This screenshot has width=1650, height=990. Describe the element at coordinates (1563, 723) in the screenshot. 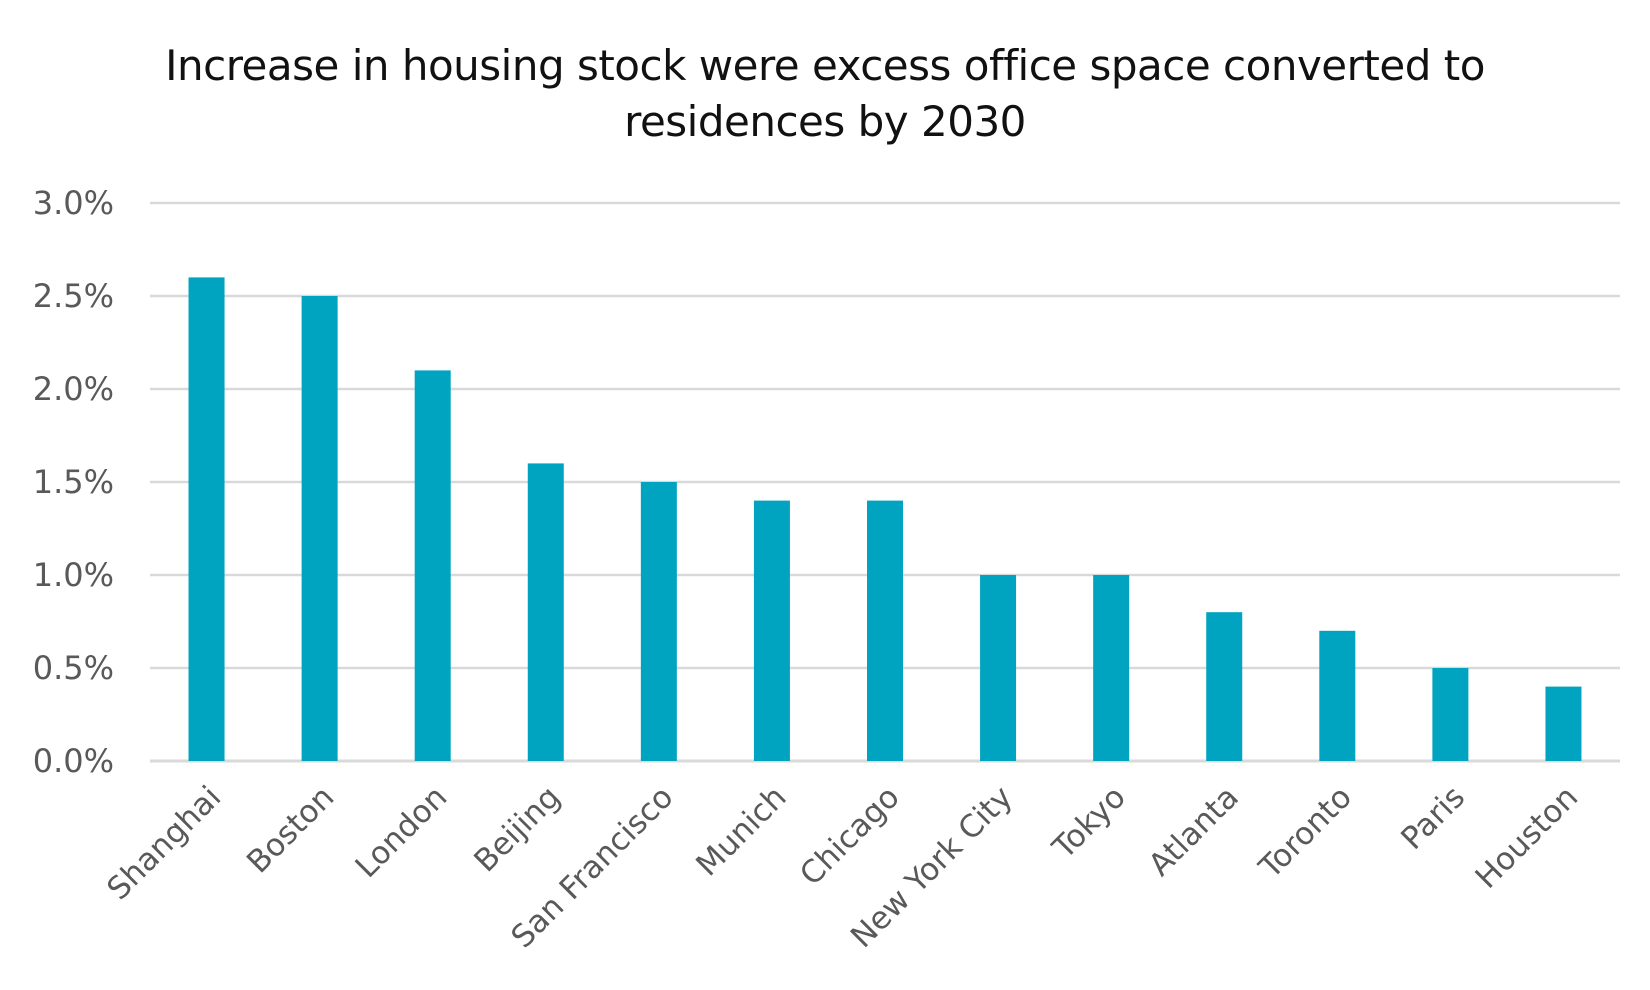

I see `bar-houston` at that location.